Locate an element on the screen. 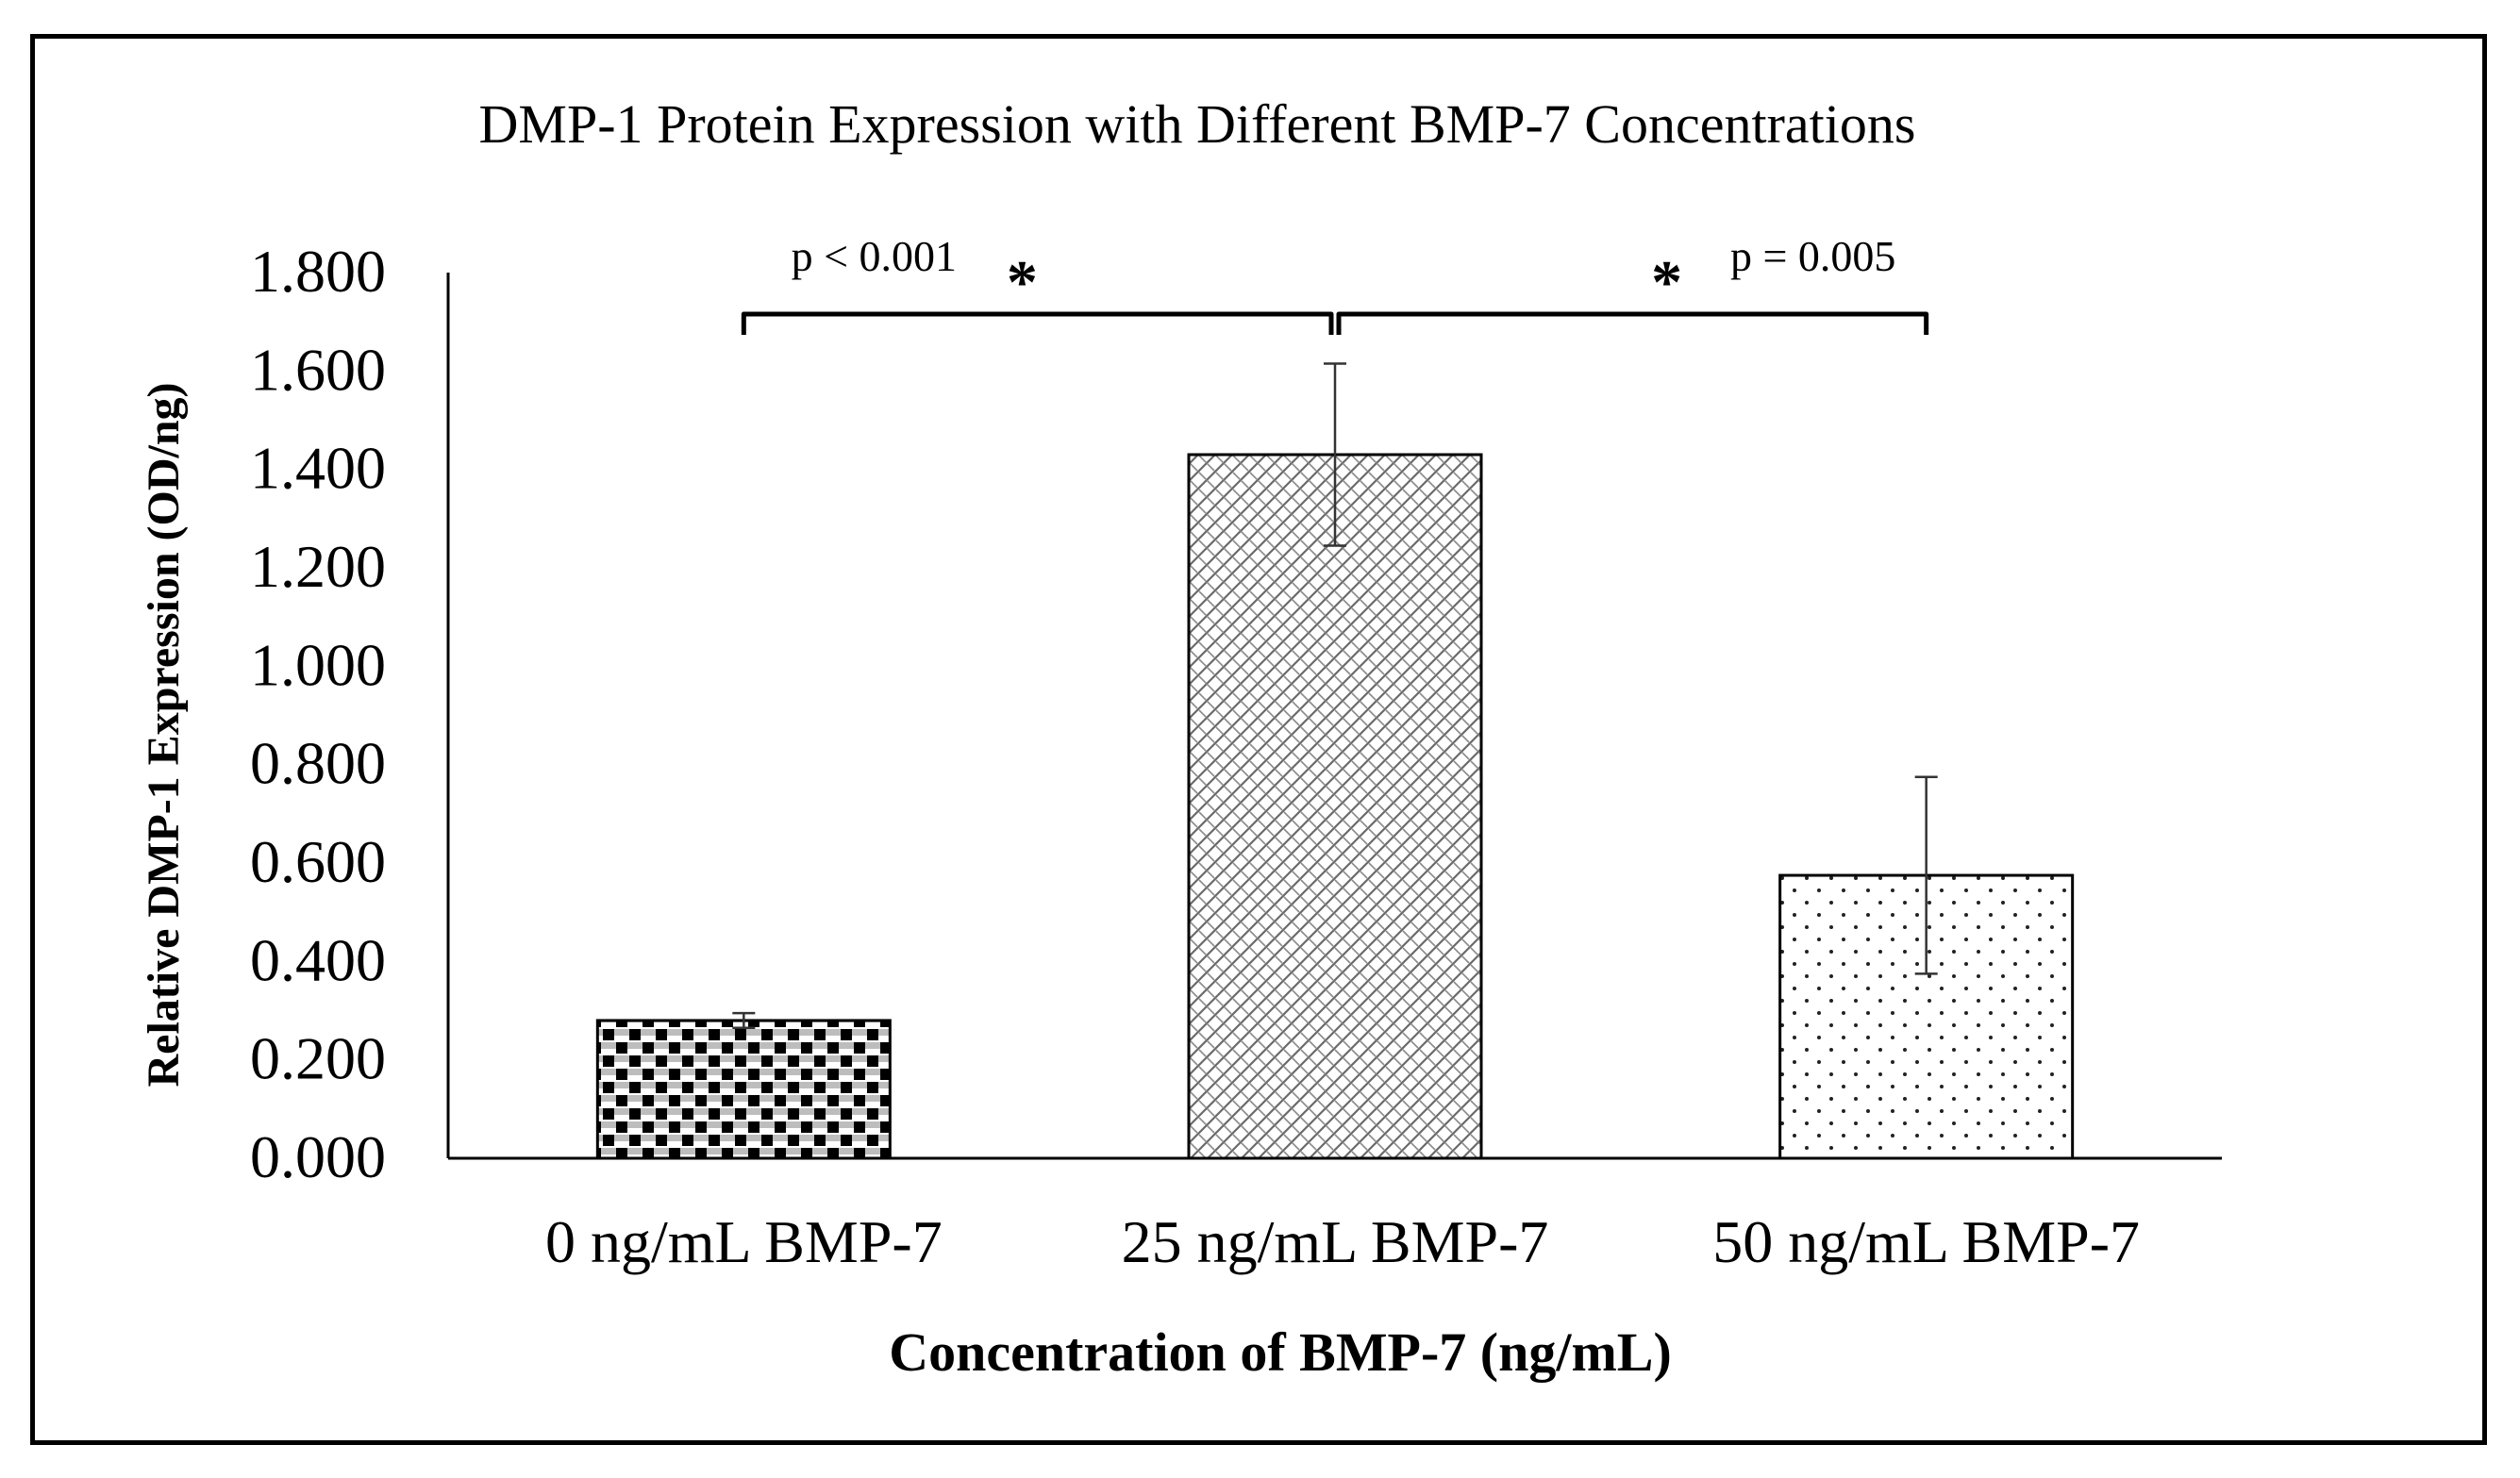  p-value-label: p = 0.005 is located at coordinates (1812, 256).